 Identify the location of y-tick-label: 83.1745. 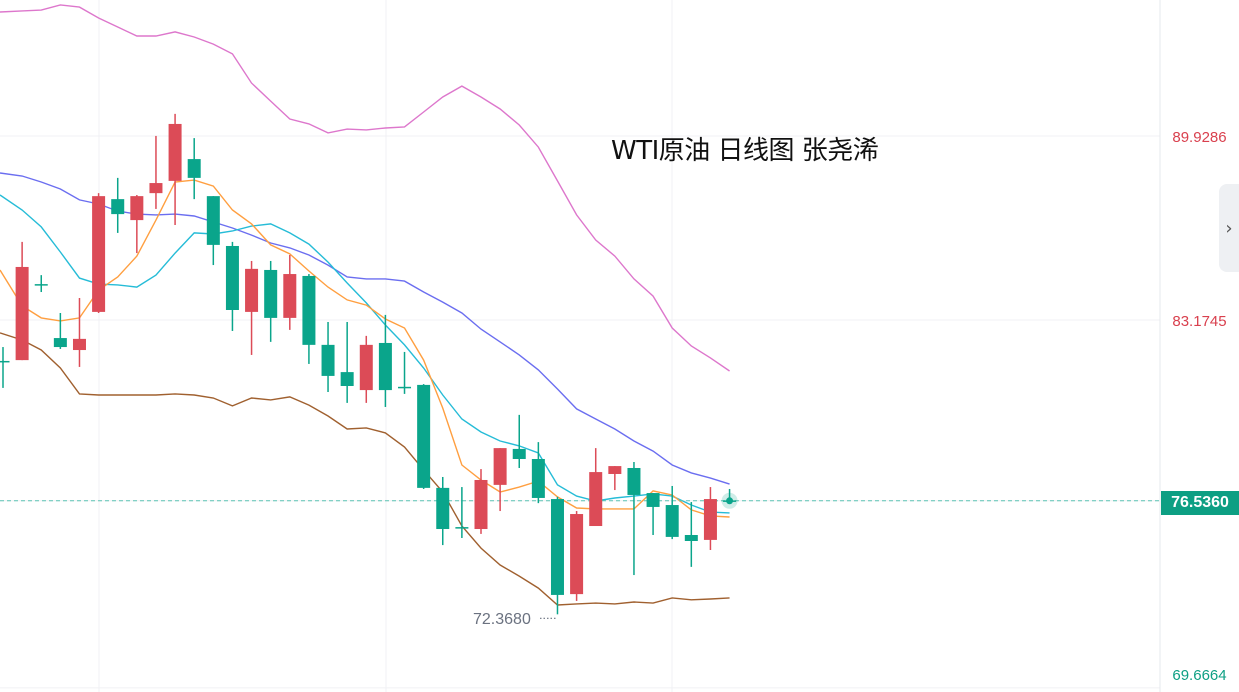
(1199, 321).